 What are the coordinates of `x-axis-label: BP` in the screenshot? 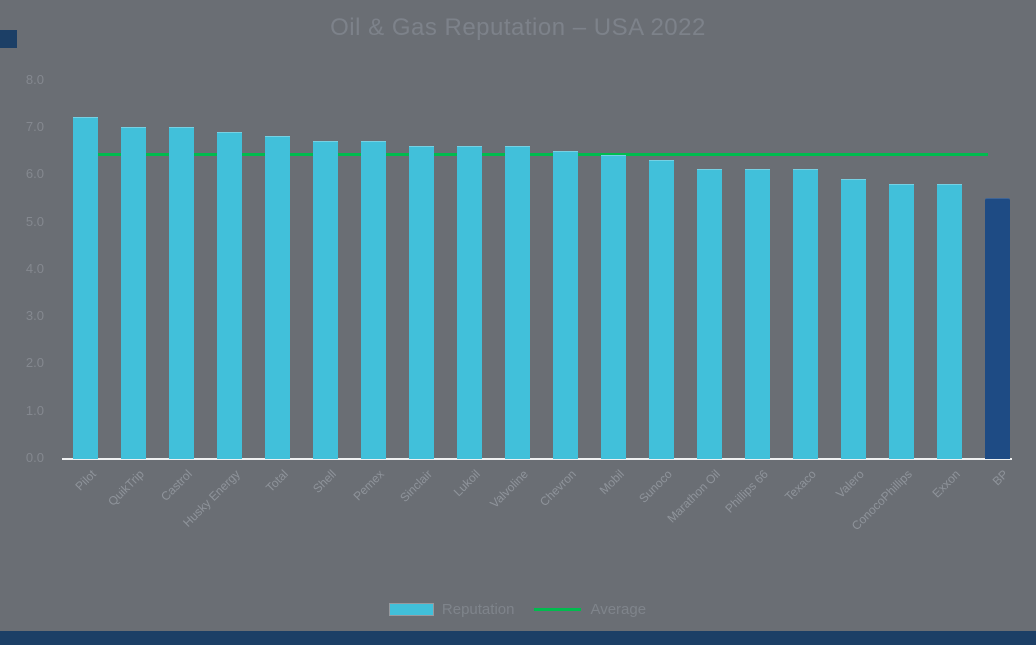 It's located at (1000, 478).